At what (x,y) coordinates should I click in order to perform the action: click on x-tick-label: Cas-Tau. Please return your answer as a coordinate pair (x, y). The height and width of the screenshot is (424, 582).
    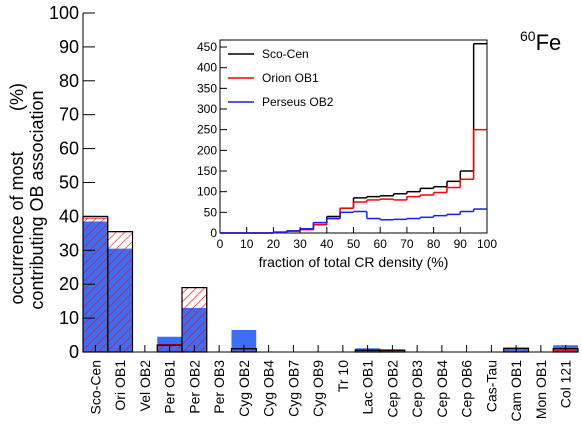
    Looking at the image, I should click on (491, 386).